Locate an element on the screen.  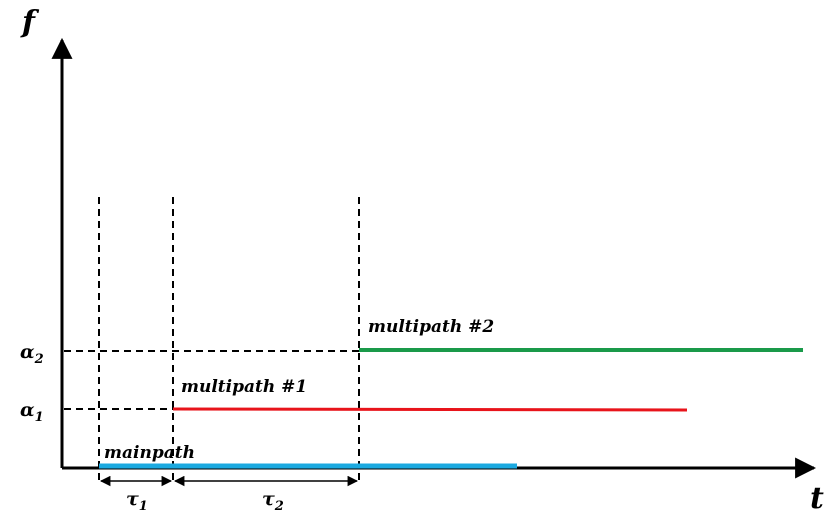
multipath-1-line is located at coordinates (430, 409).